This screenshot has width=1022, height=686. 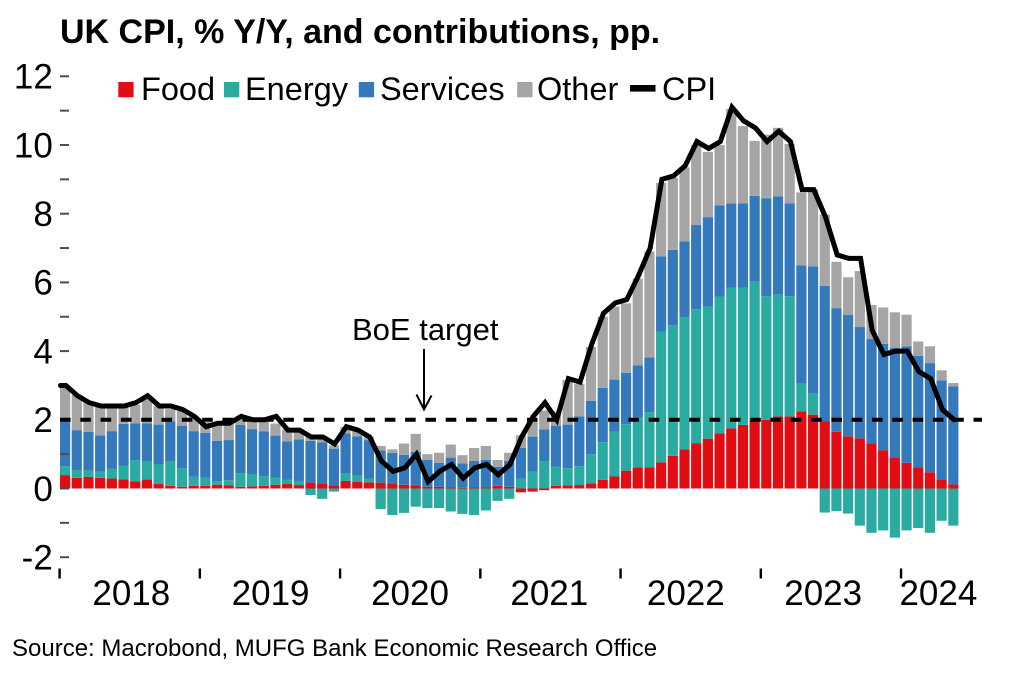 What do you see at coordinates (360, 32) in the screenshot?
I see `svg-text:UK CPI, % Y/Y, and contributio: UK CPI, % Y/Y, and contributions, pp.` at bounding box center [360, 32].